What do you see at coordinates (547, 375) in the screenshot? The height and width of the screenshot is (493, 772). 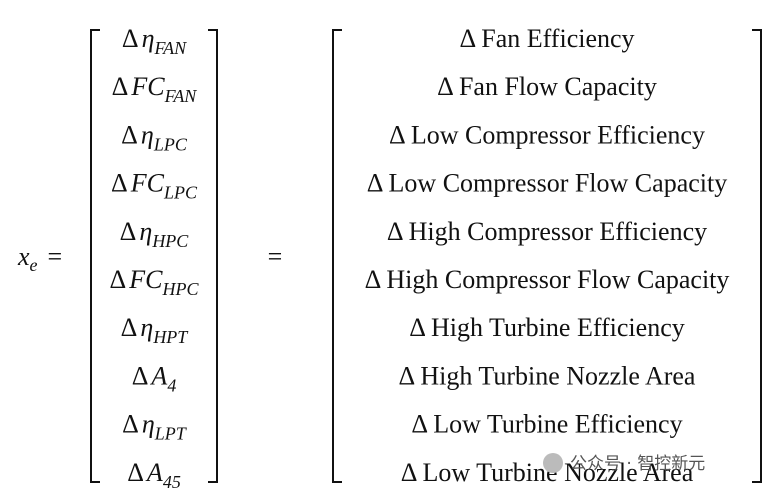 I see `right-entry: Δ High Turbine Nozzle Area` at bounding box center [547, 375].